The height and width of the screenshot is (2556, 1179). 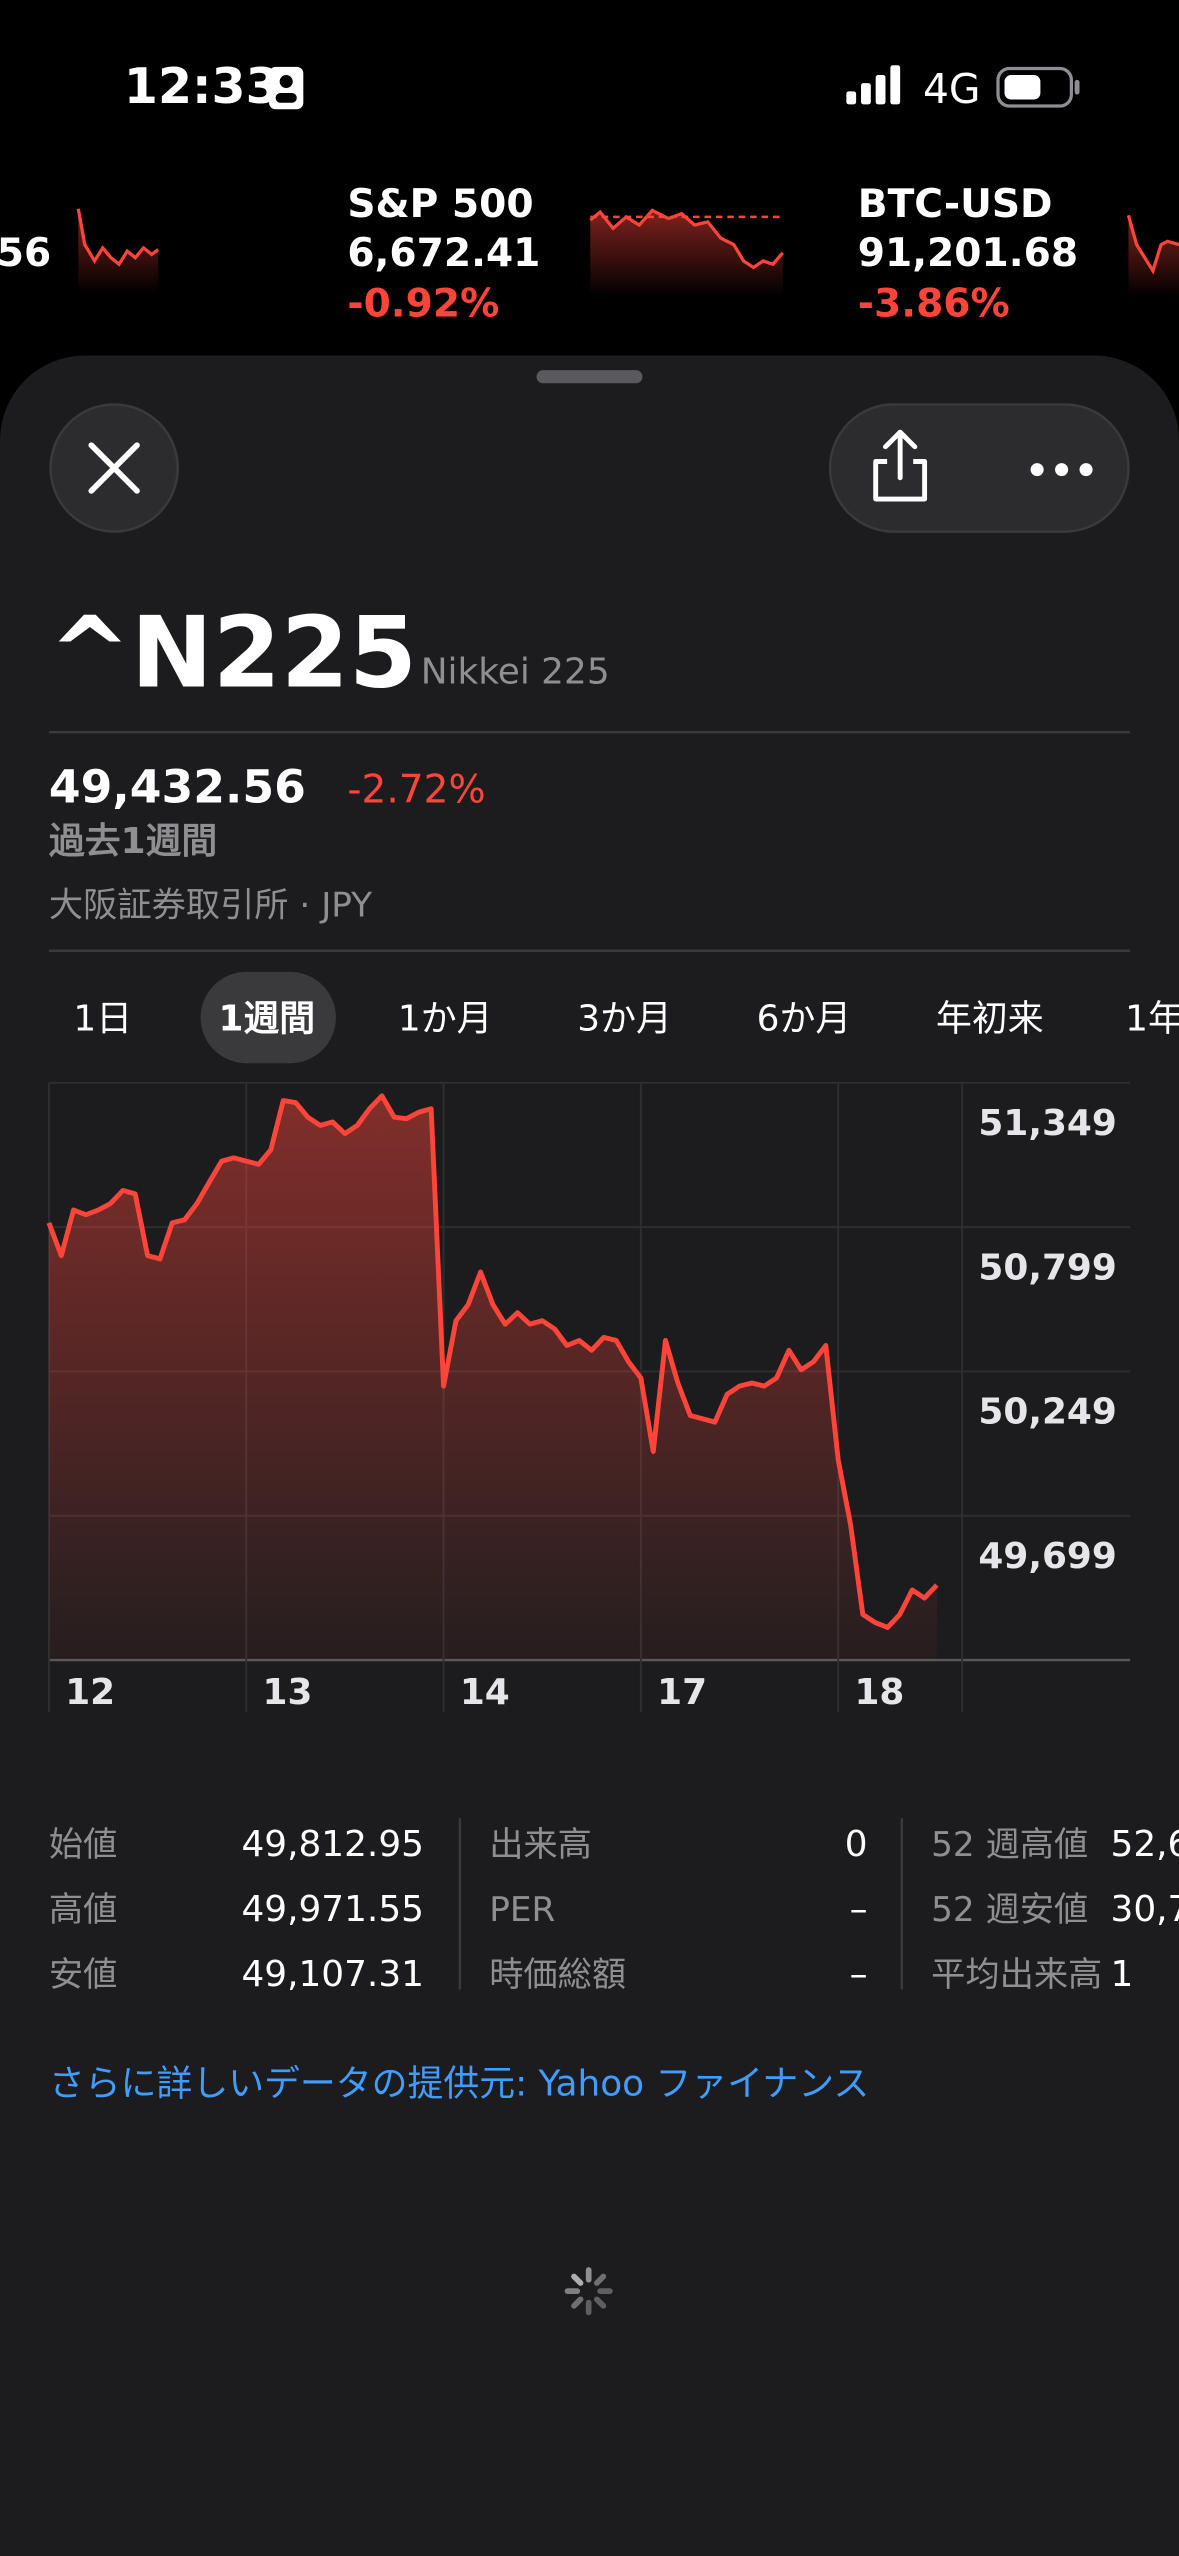 I want to click on stat-value: 52,6, so click(x=1145, y=1844).